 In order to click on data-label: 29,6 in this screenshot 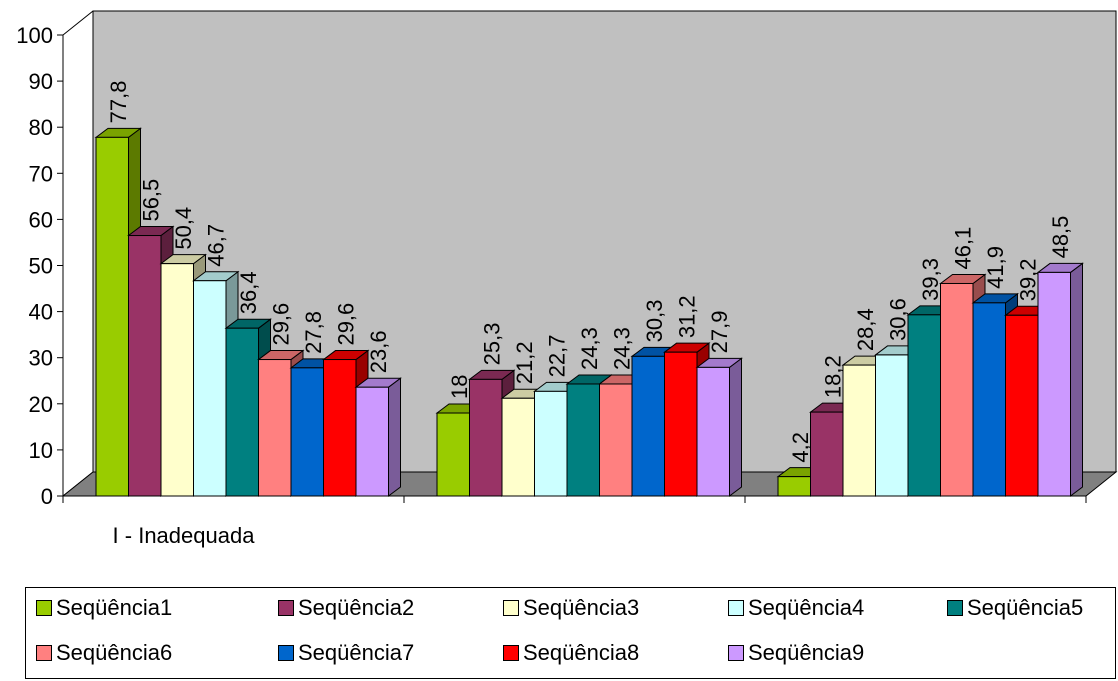, I will do `click(281, 324)`.